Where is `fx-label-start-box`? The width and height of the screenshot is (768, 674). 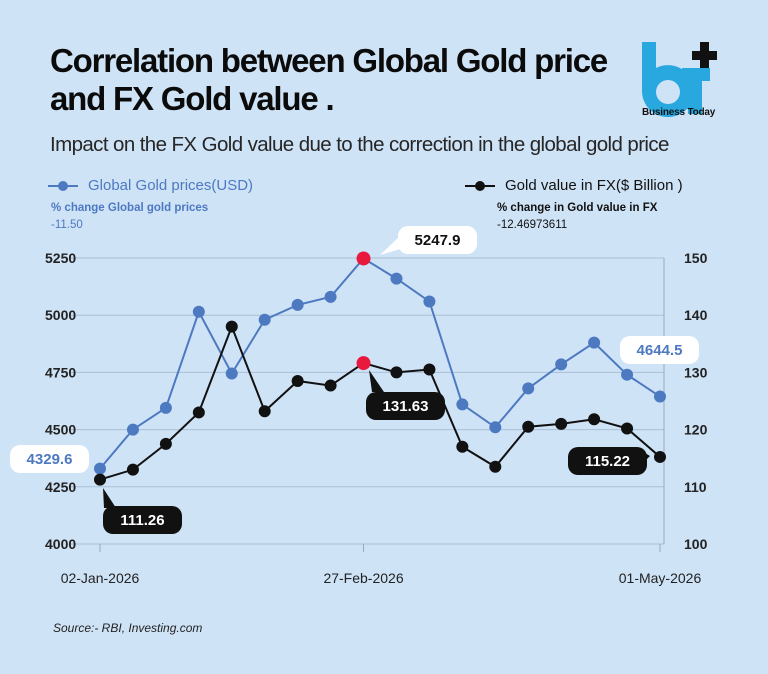 fx-label-start-box is located at coordinates (142, 520).